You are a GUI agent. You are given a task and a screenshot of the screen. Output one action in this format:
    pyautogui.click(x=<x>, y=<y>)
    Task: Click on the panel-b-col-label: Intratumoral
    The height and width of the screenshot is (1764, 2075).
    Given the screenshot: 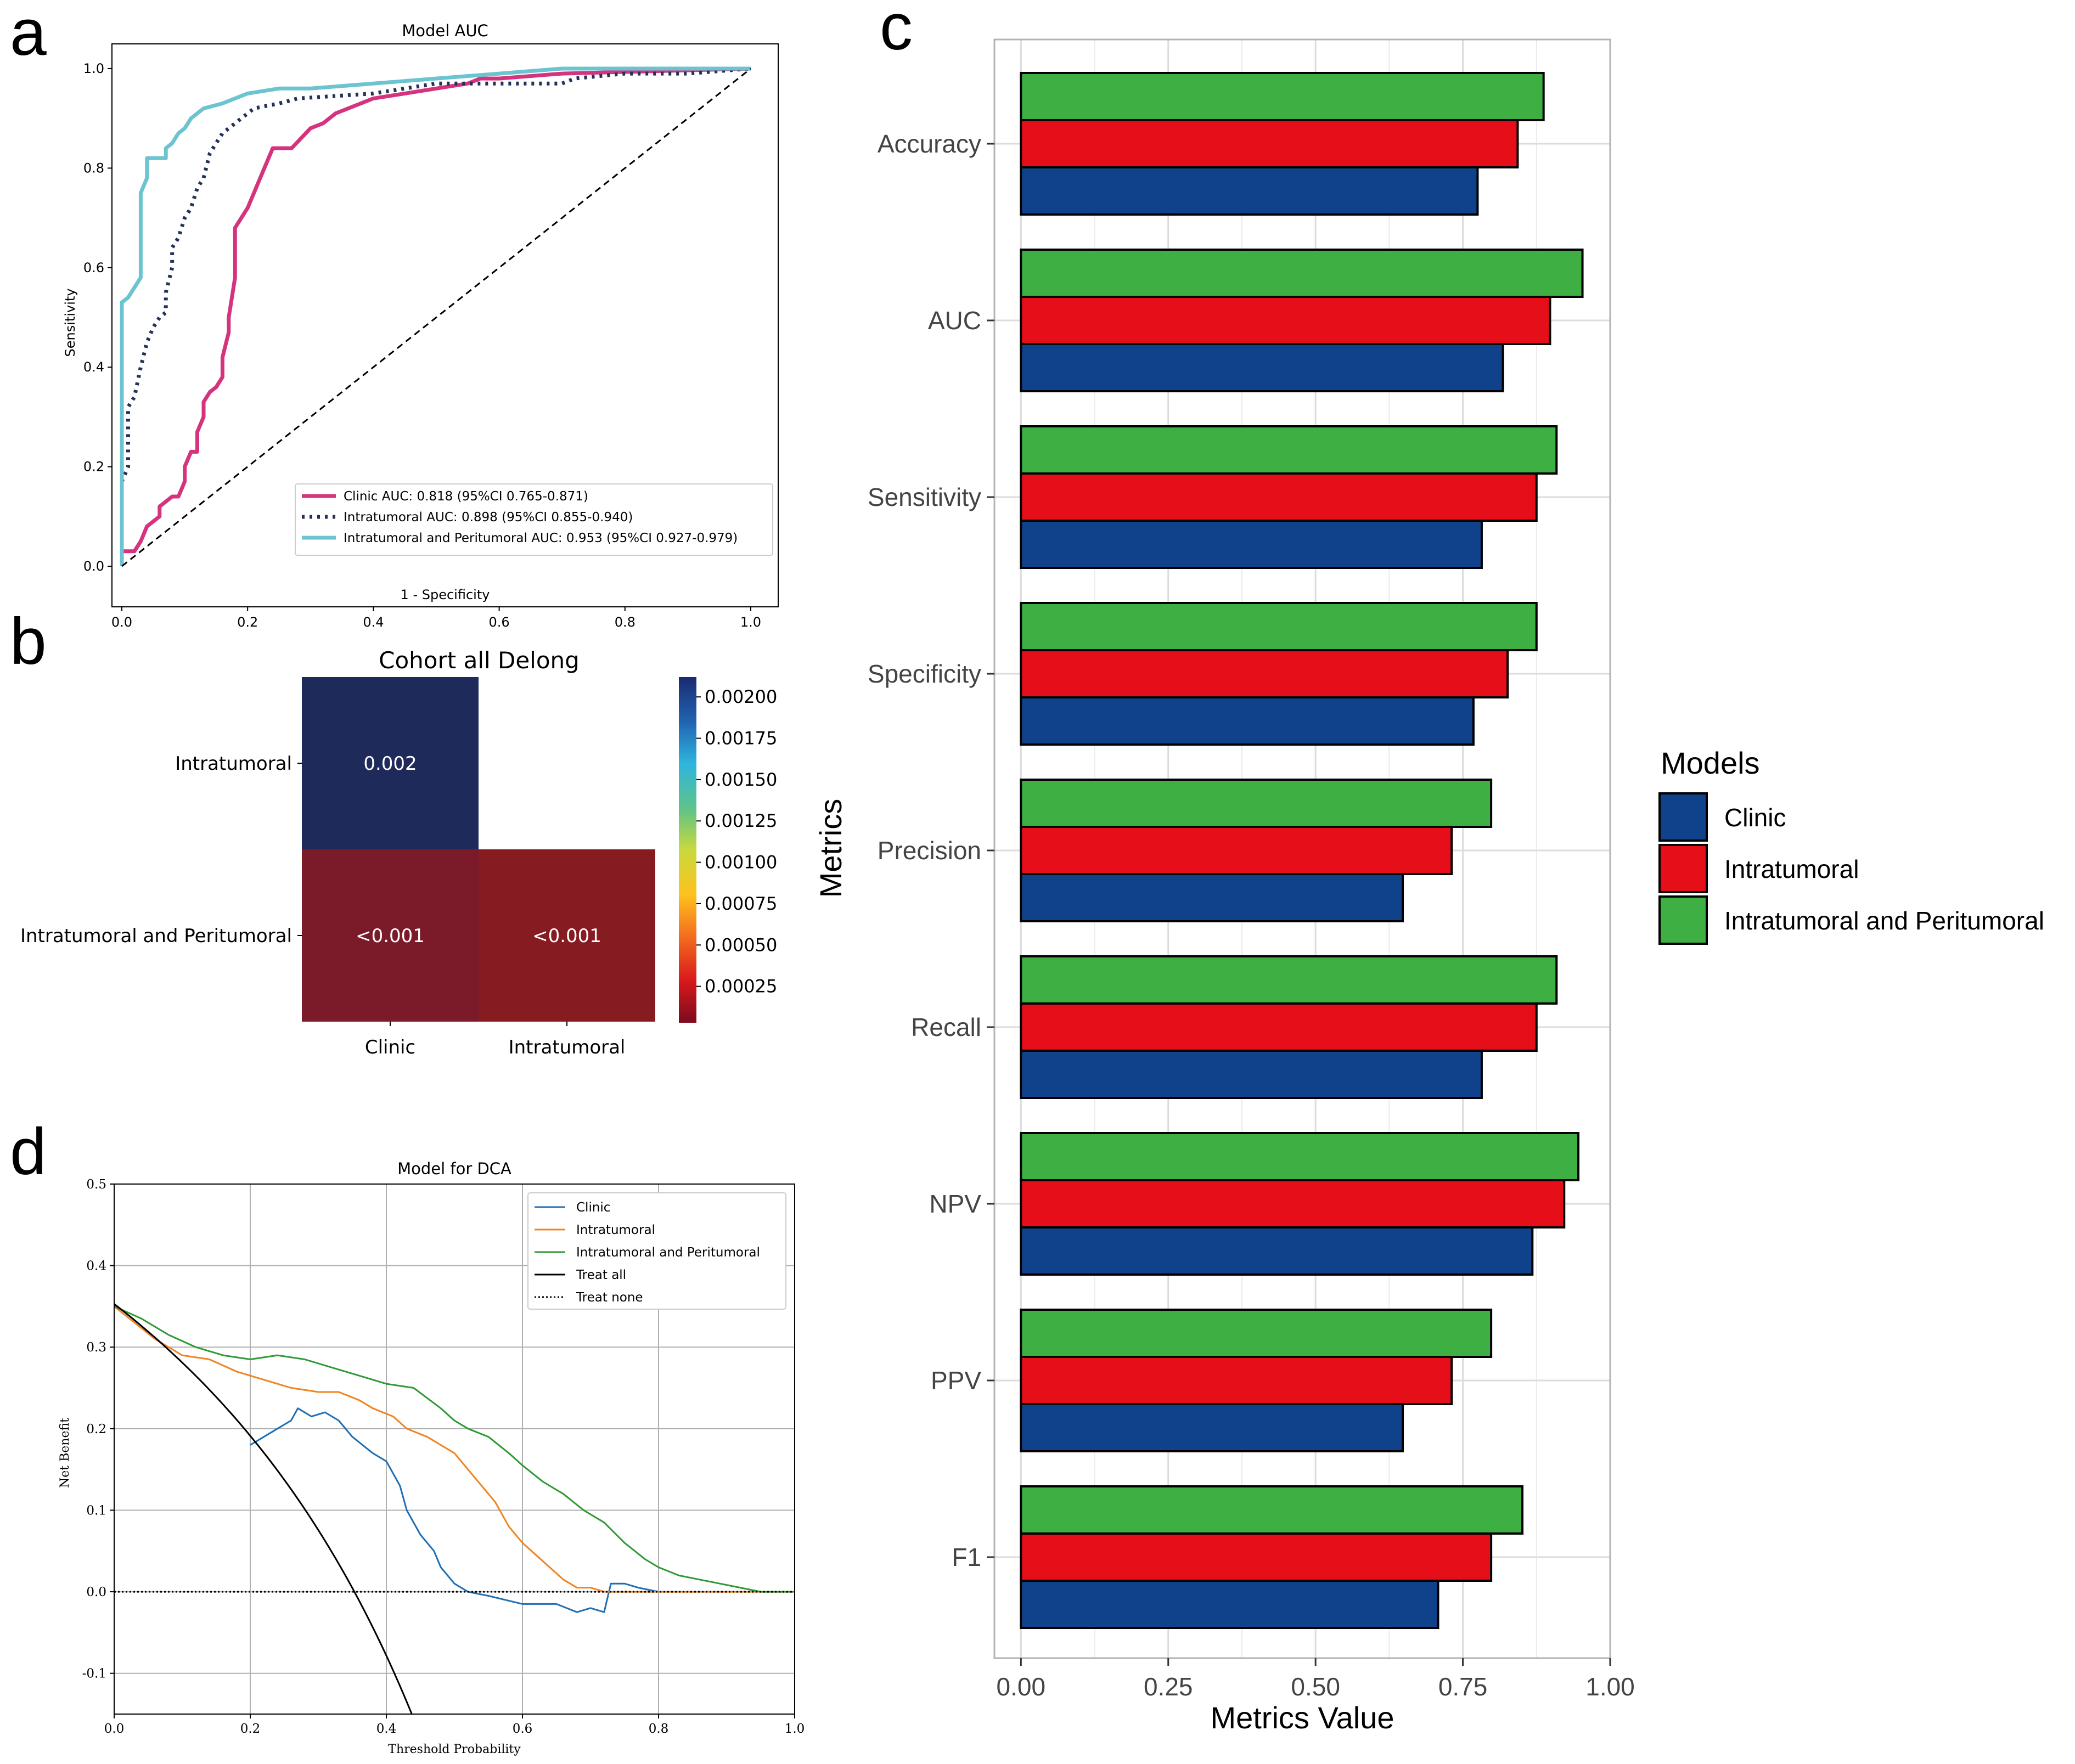 What is the action you would take?
    pyautogui.click(x=568, y=1047)
    